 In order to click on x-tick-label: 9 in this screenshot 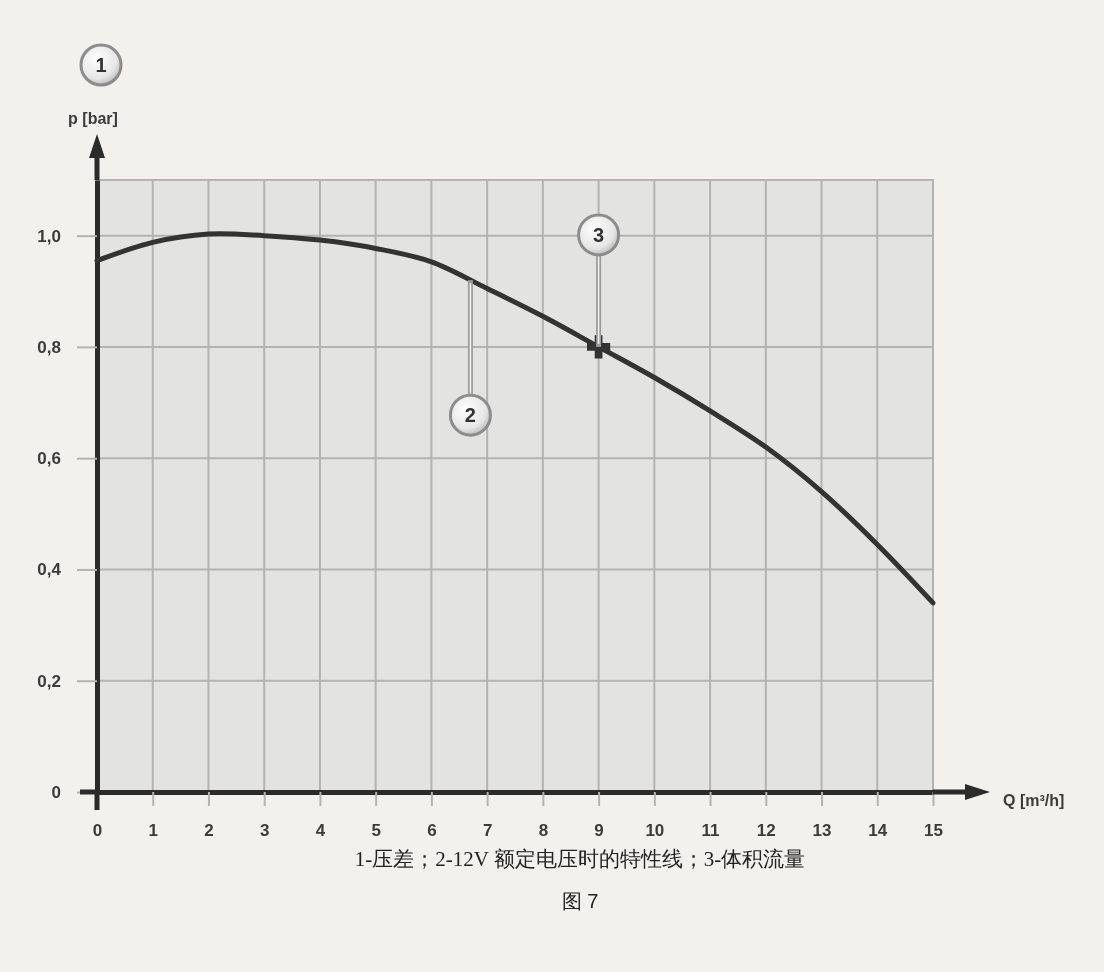, I will do `click(599, 831)`.